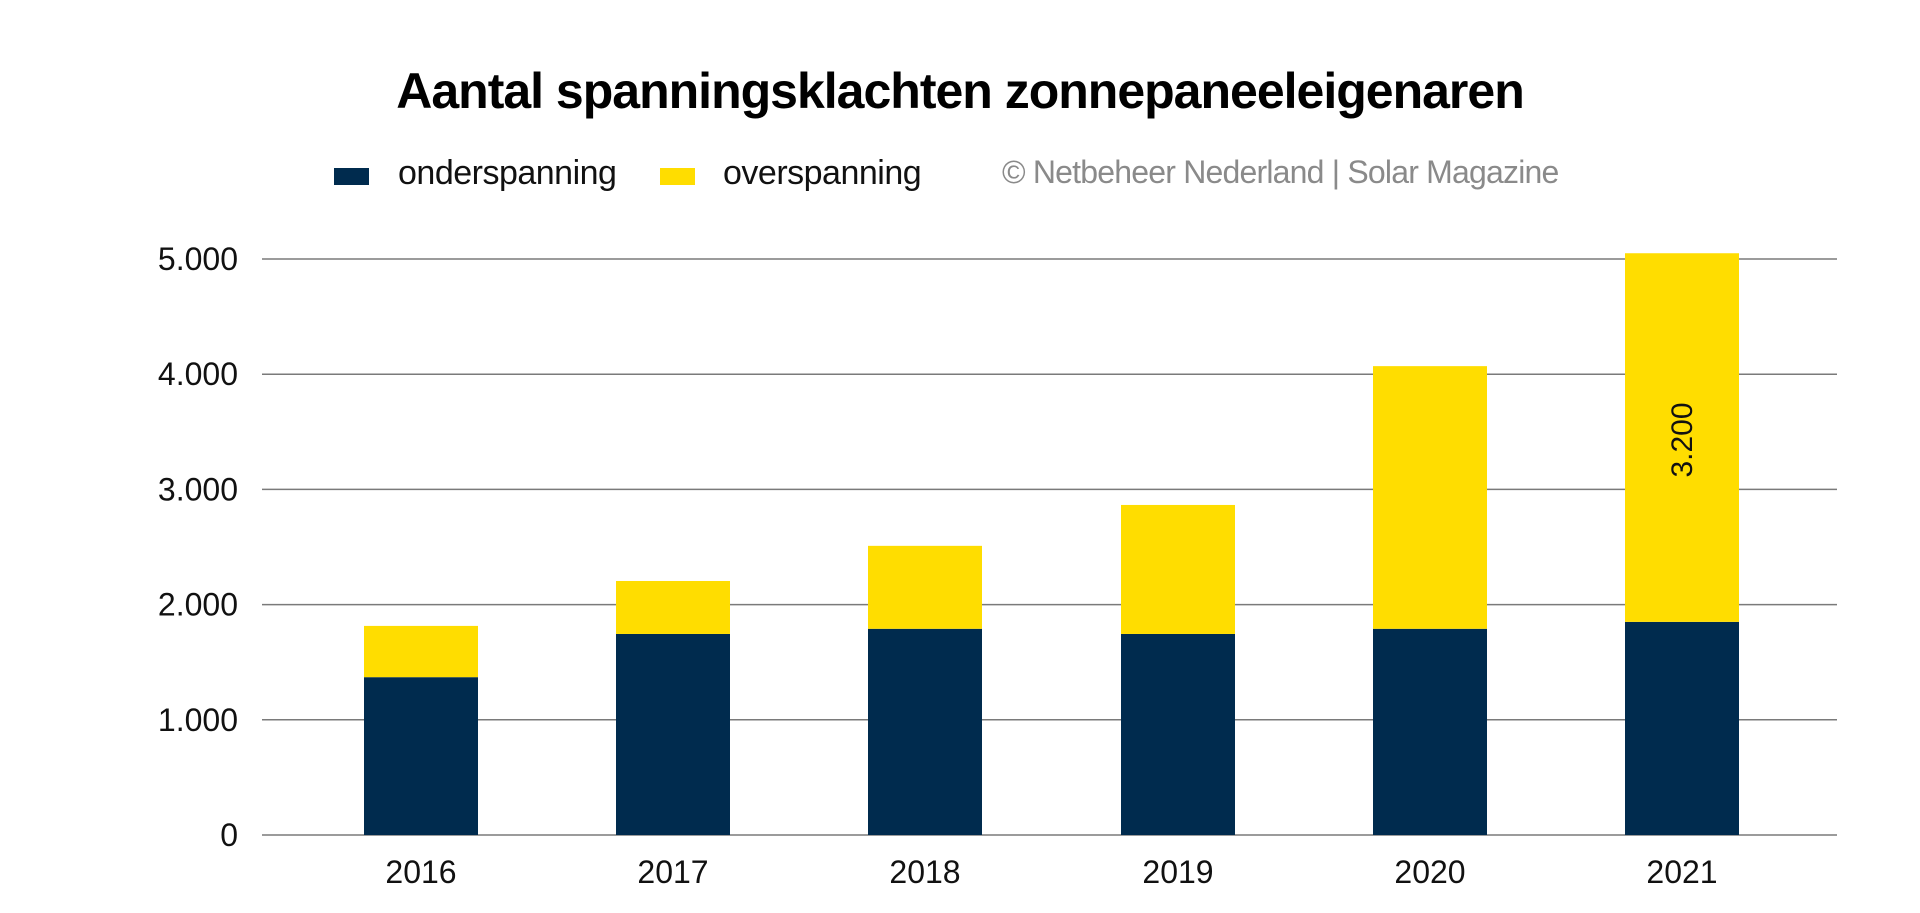 The width and height of the screenshot is (1920, 913). Describe the element at coordinates (1681, 872) in the screenshot. I see `x-tick-label: 2021` at that location.